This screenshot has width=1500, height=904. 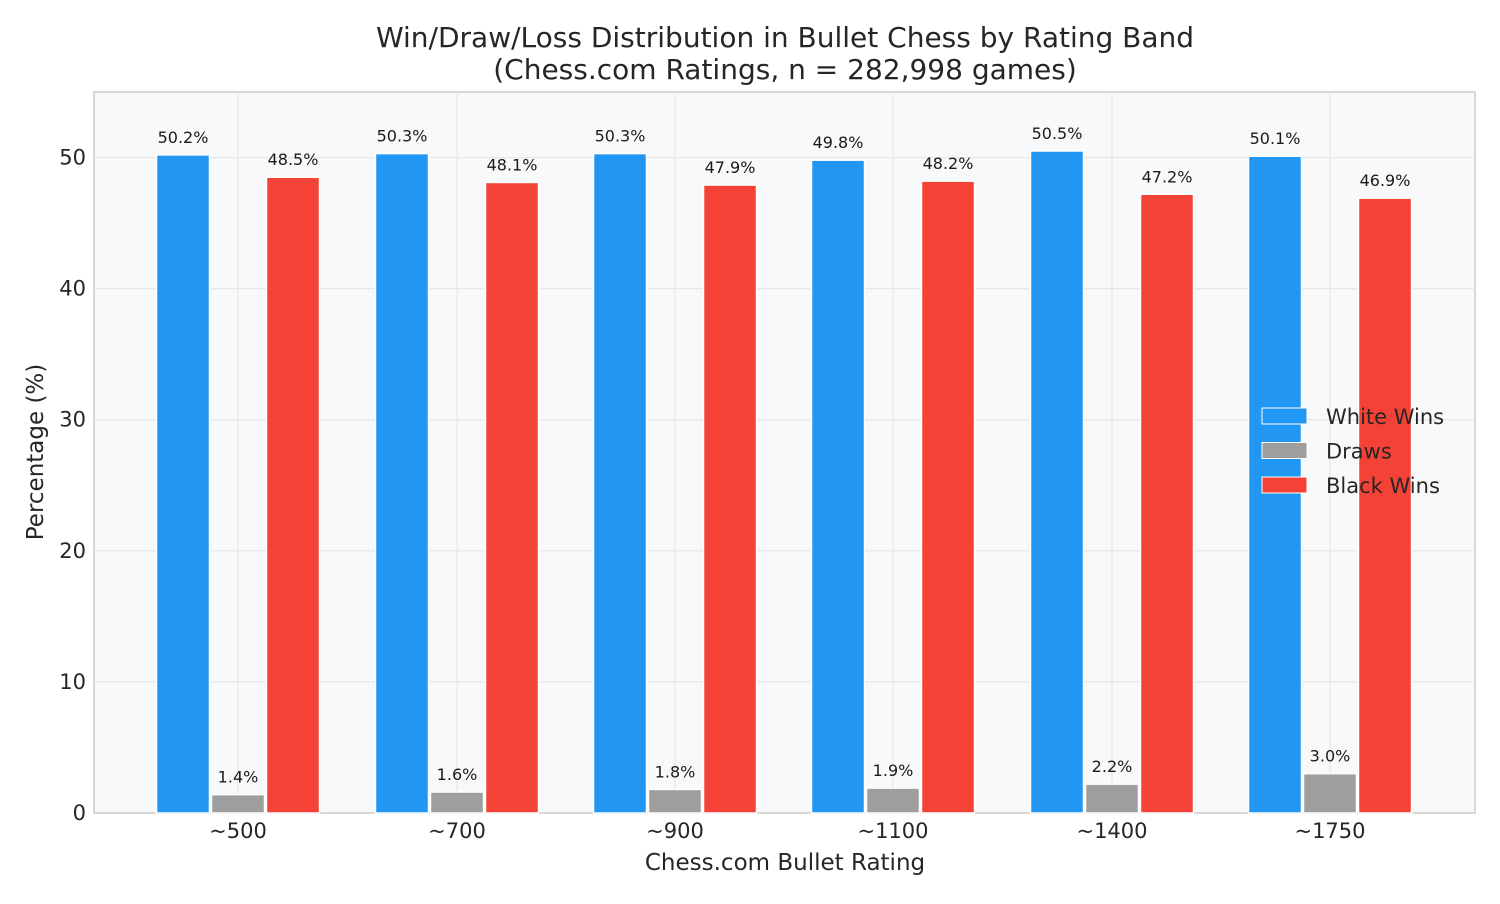 I want to click on bar-value-label: 1.4%, so click(x=238, y=777).